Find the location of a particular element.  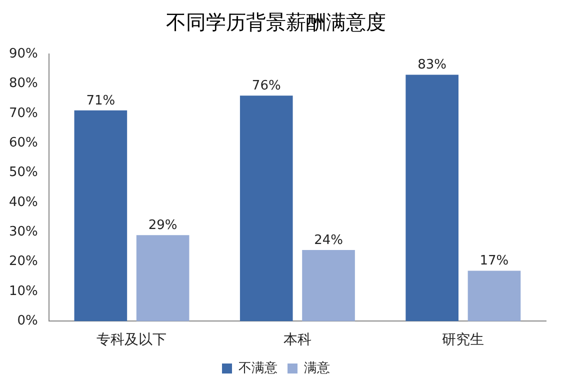

chart-title: 不同学历背景薪酬满意度 is located at coordinates (276, 22).